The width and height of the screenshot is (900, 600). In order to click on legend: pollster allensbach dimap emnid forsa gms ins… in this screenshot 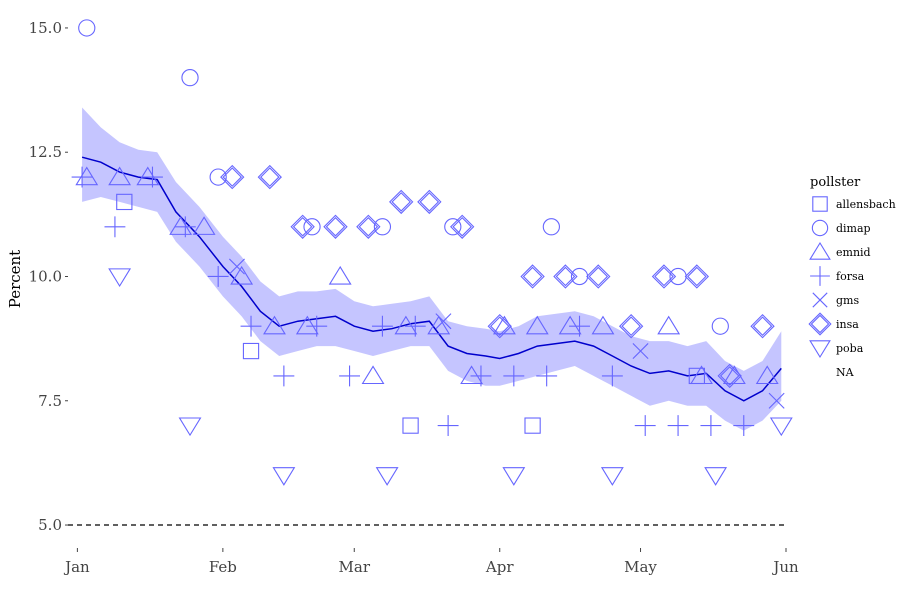, I will do `click(852, 277)`.